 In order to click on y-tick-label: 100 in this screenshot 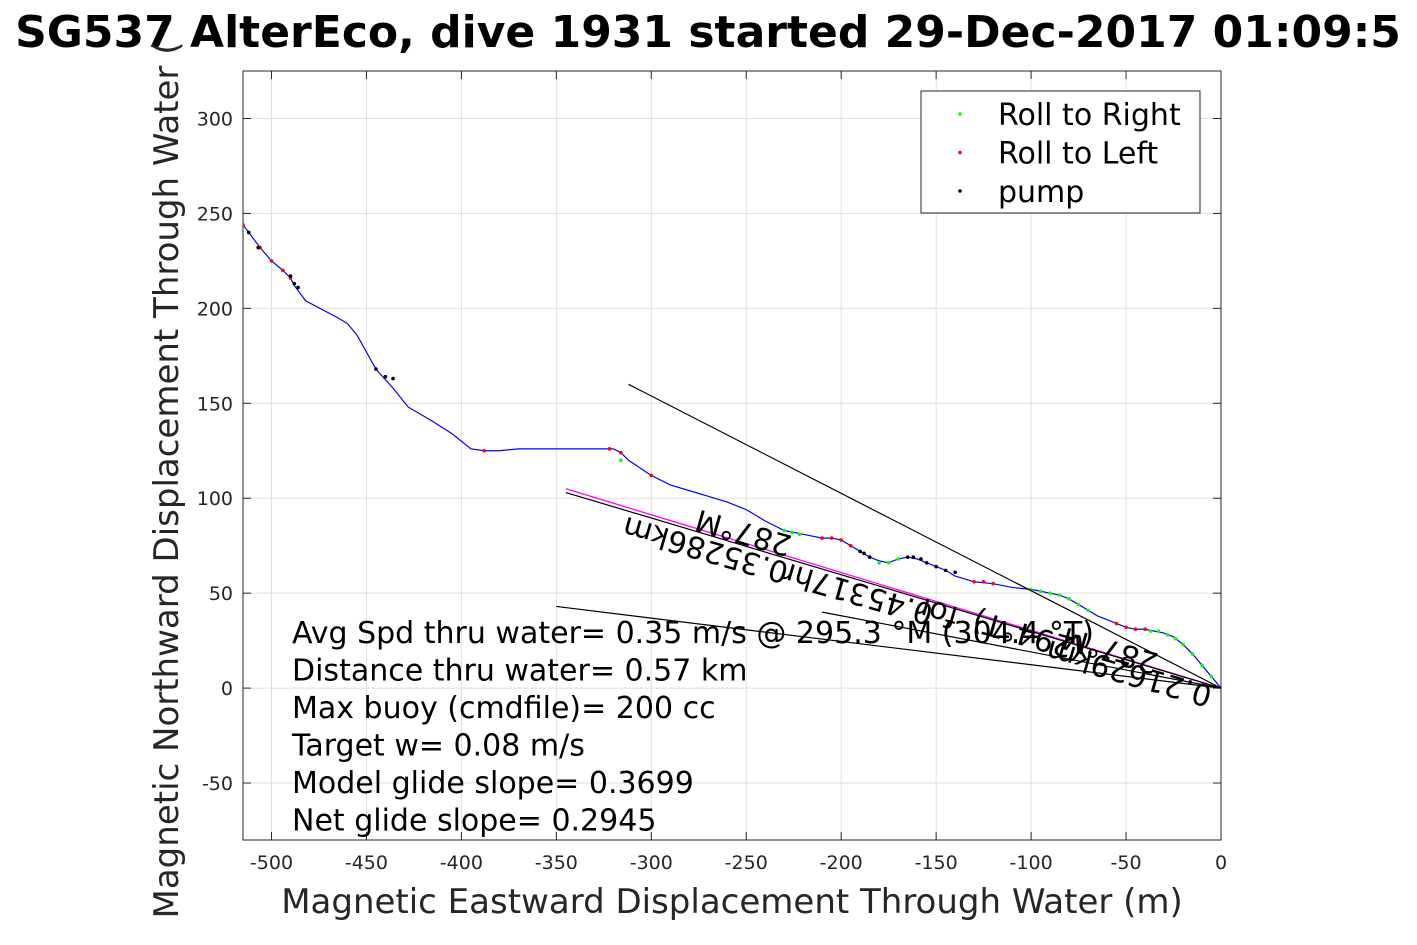, I will do `click(215, 499)`.